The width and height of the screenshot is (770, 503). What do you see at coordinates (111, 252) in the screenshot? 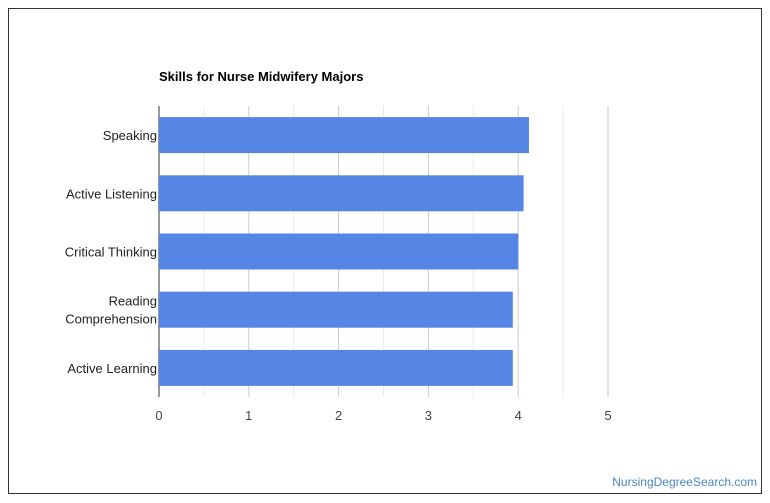
I see `category-label: Critical Thinking` at bounding box center [111, 252].